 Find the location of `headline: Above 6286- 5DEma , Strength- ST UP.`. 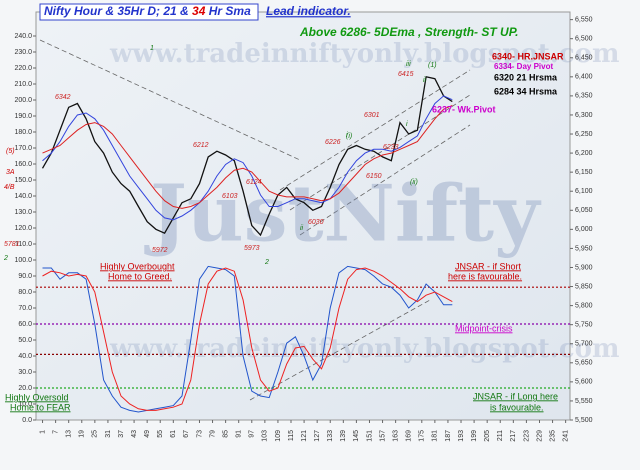

headline: Above 6286- 5DEma , Strength- ST UP. is located at coordinates (409, 32).